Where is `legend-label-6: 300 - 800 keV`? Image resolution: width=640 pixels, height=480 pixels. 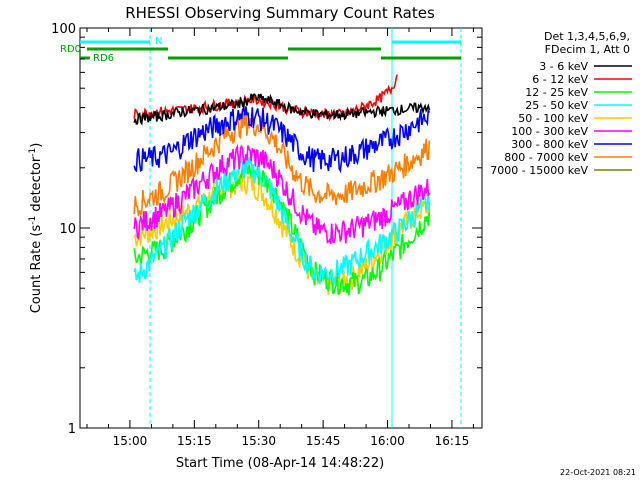
legend-label-6: 300 - 800 keV is located at coordinates (549, 144).